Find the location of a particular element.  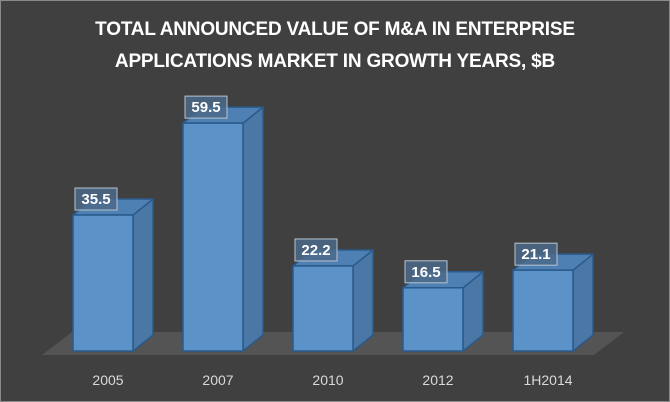

data-label: 21.1 is located at coordinates (535, 254).